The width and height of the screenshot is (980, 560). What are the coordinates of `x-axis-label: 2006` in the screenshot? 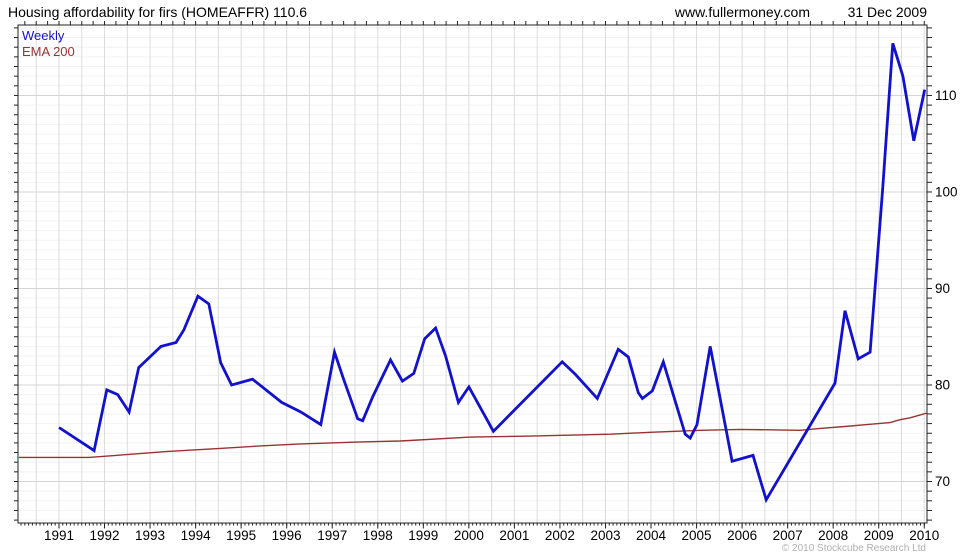 It's located at (742, 535).